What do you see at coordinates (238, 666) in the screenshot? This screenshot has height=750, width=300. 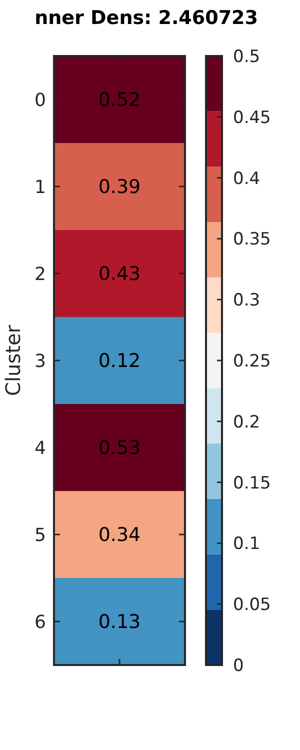 I see `color-bar-label: 0` at bounding box center [238, 666].